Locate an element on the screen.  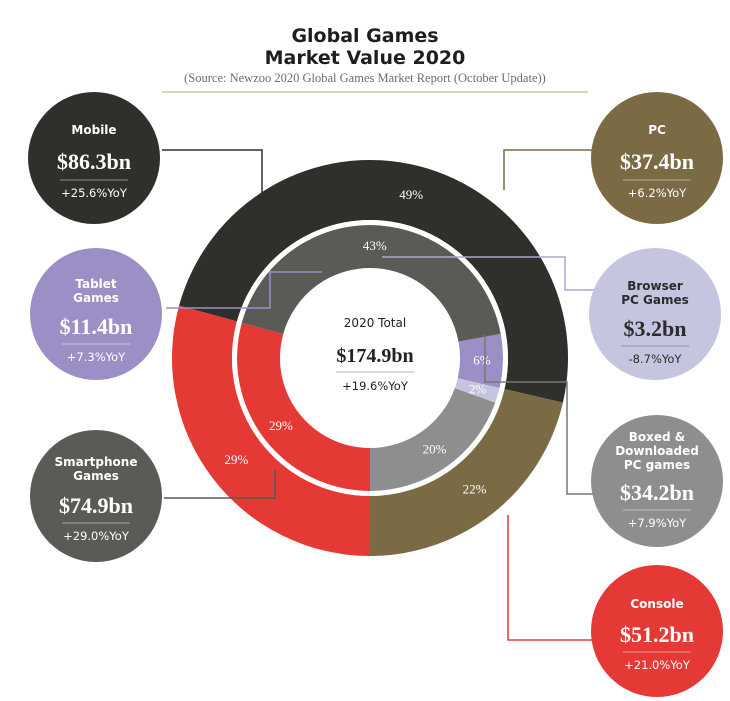
outer-ring-pct-pc: 22% is located at coordinates (475, 488).